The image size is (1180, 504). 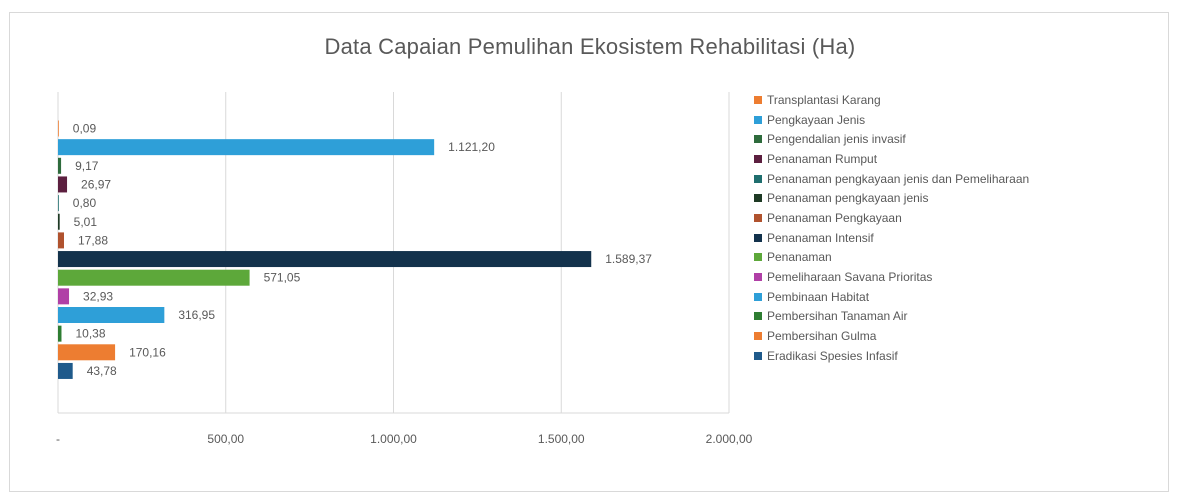 I want to click on legend-item: Pengkayaan Jenis, so click(x=964, y=120).